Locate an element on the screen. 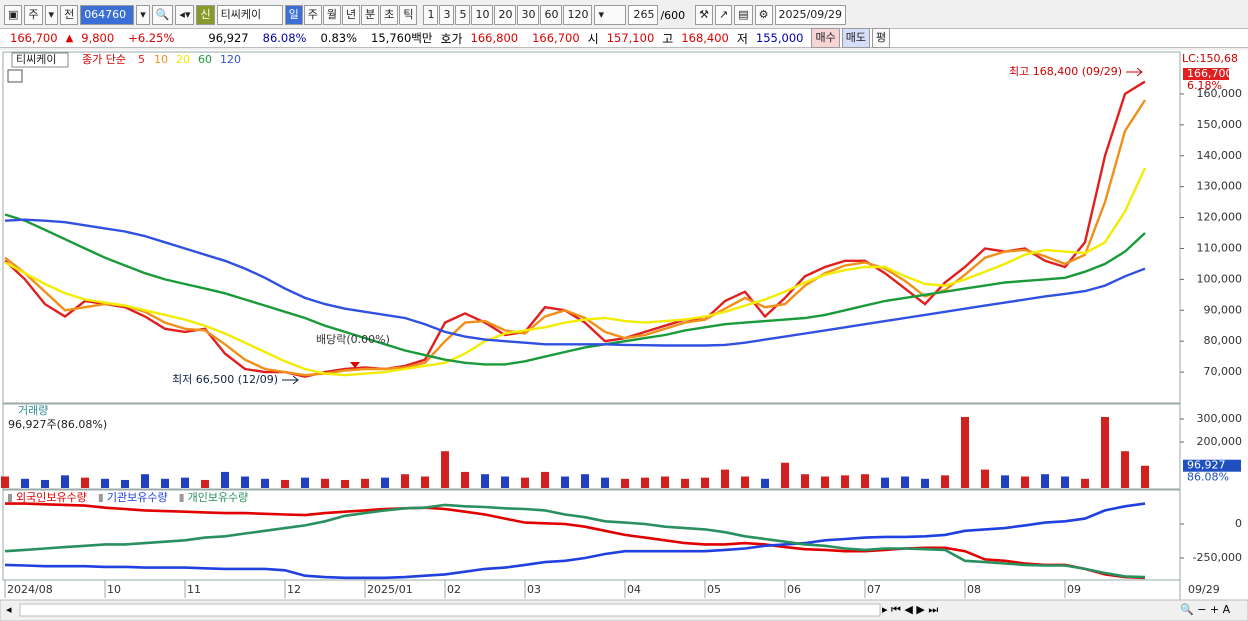 The height and width of the screenshot is (621, 1248). period-button: 분 is located at coordinates (370, 15).